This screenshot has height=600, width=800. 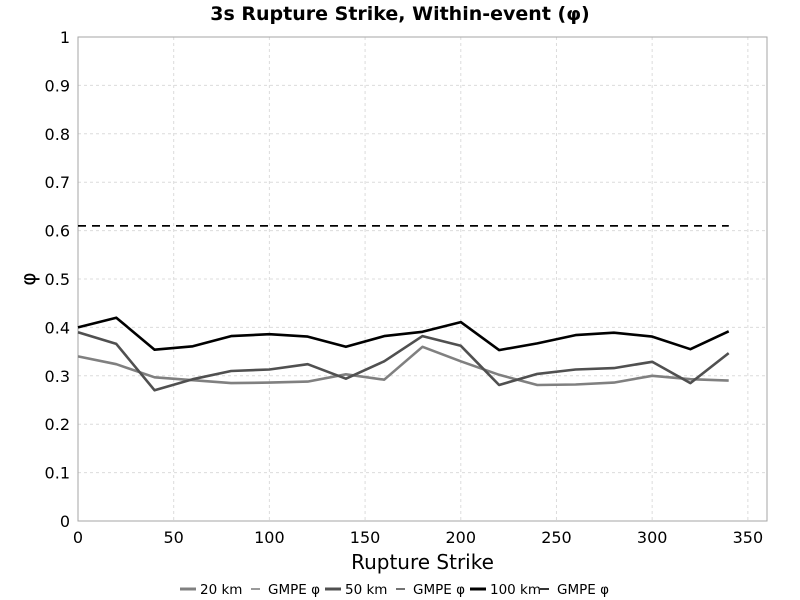 What do you see at coordinates (515, 590) in the screenshot?
I see `legend-label-4: 100 km` at bounding box center [515, 590].